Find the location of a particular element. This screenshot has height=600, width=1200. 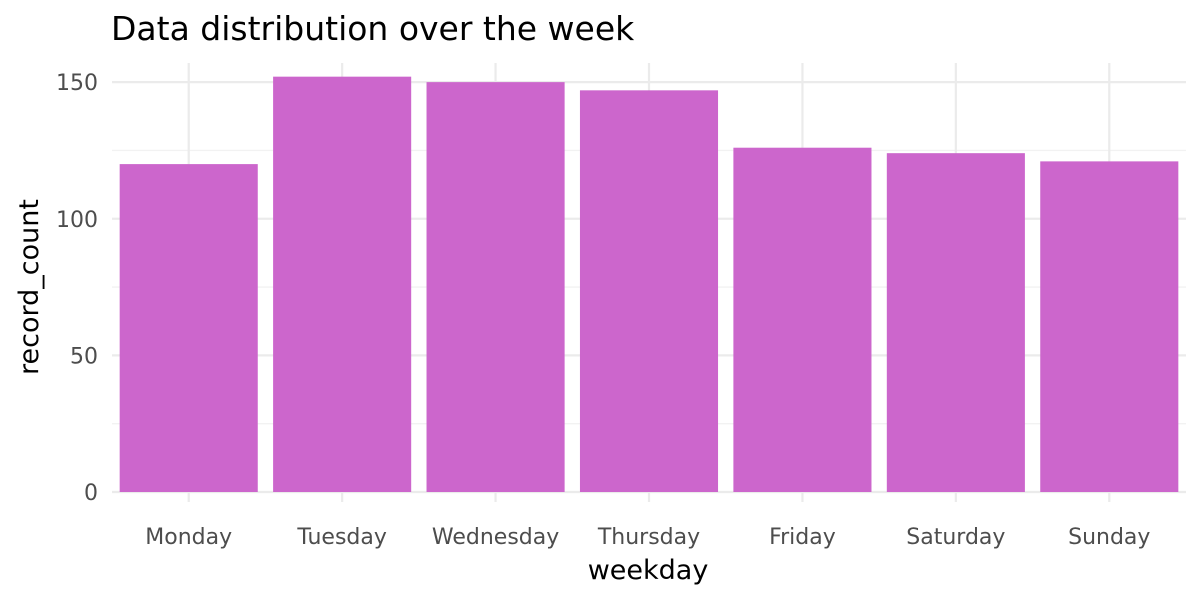

y-tick-label: 150 is located at coordinates (77, 83).